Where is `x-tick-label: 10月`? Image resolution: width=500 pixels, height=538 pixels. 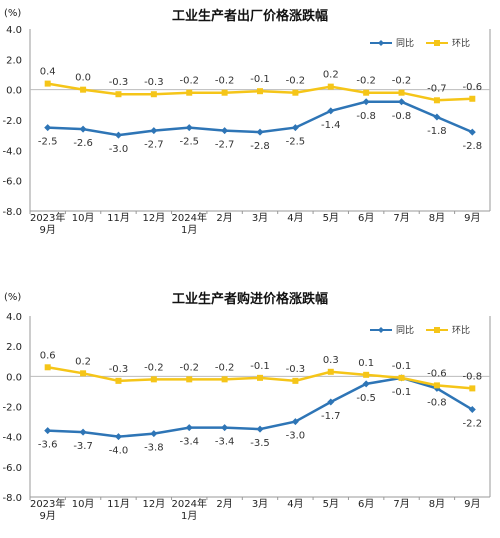 x-tick-label: 10月 is located at coordinates (83, 218).